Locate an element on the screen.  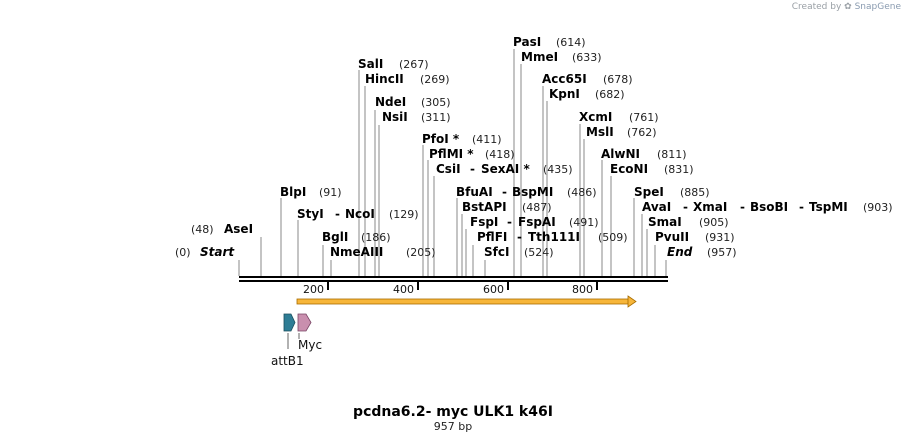
bspmi-pos: (486) is located at coordinates (582, 192).